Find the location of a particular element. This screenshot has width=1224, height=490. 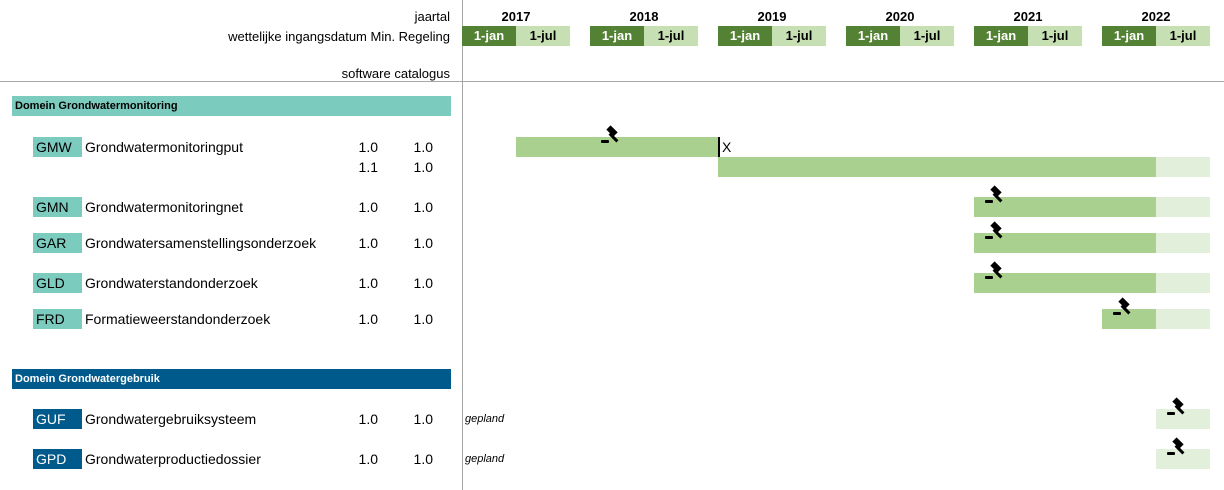

domain-header: Domein Grondwatergebruik is located at coordinates (231, 379).